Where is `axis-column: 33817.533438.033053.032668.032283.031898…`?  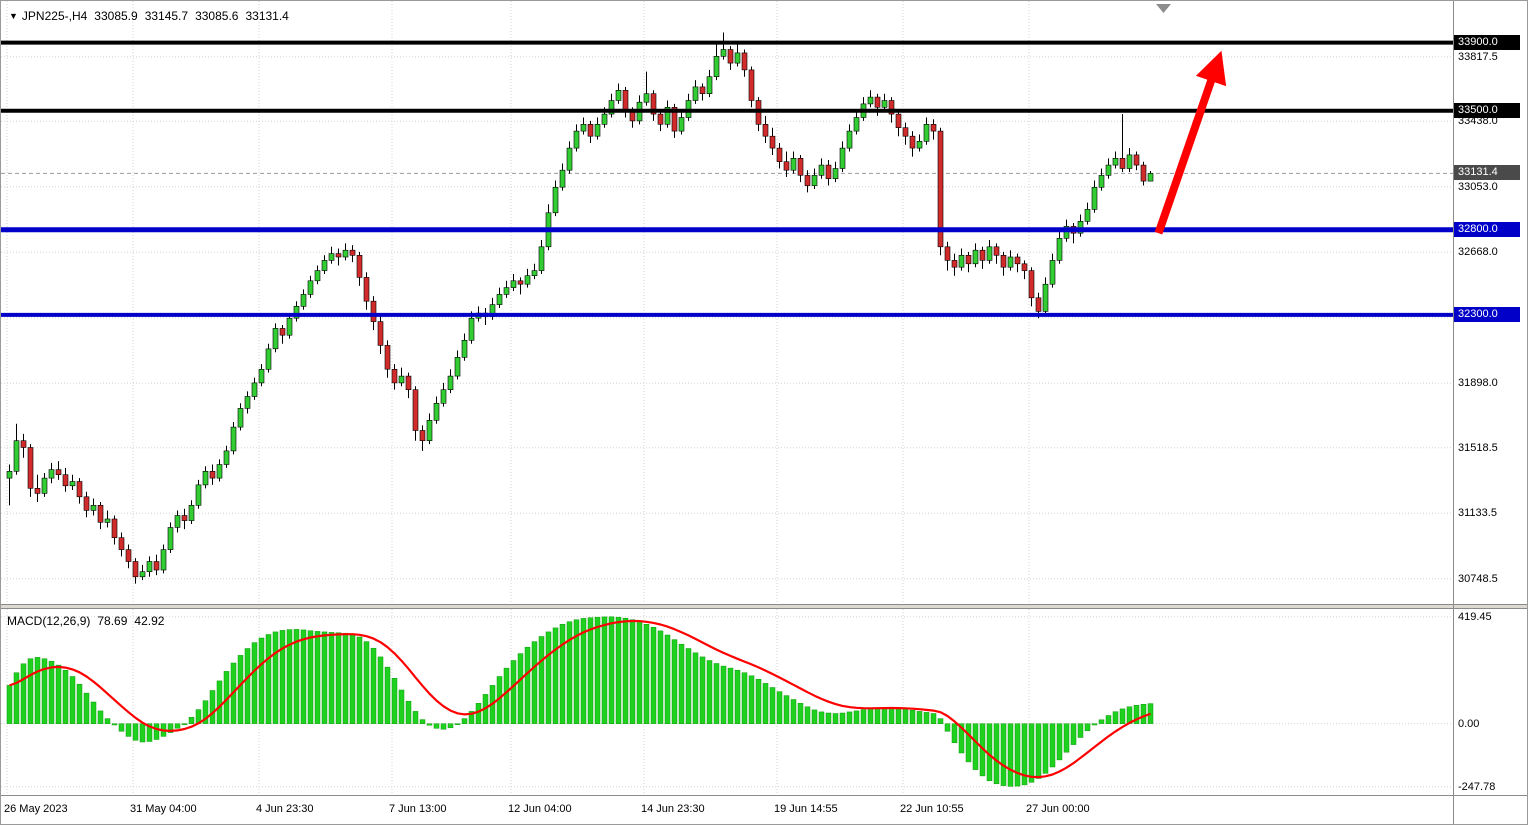
axis-column: 33817.533438.033053.032668.032283.031898… is located at coordinates (1490, 412).